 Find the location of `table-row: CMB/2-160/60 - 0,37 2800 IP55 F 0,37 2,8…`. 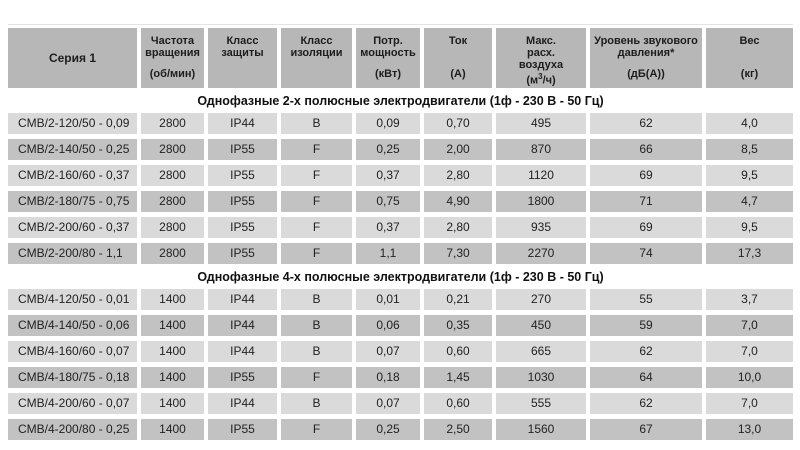

table-row: CMB/2-160/60 - 0,37 2800 IP55 F 0,37 2,8… is located at coordinates (400, 175).